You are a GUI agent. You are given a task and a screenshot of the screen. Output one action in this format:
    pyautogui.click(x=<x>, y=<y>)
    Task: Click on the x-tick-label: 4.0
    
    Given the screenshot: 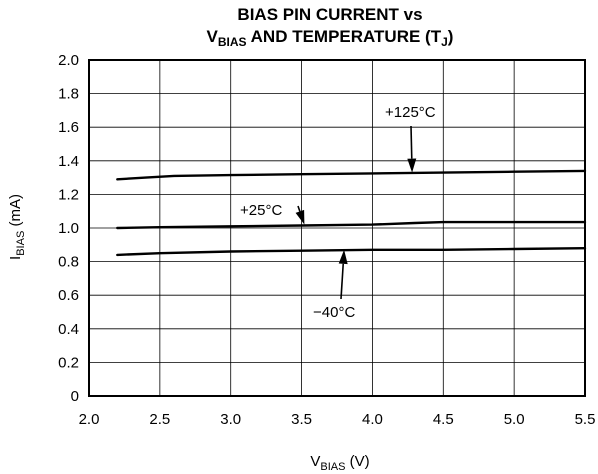 What is the action you would take?
    pyautogui.click(x=372, y=419)
    